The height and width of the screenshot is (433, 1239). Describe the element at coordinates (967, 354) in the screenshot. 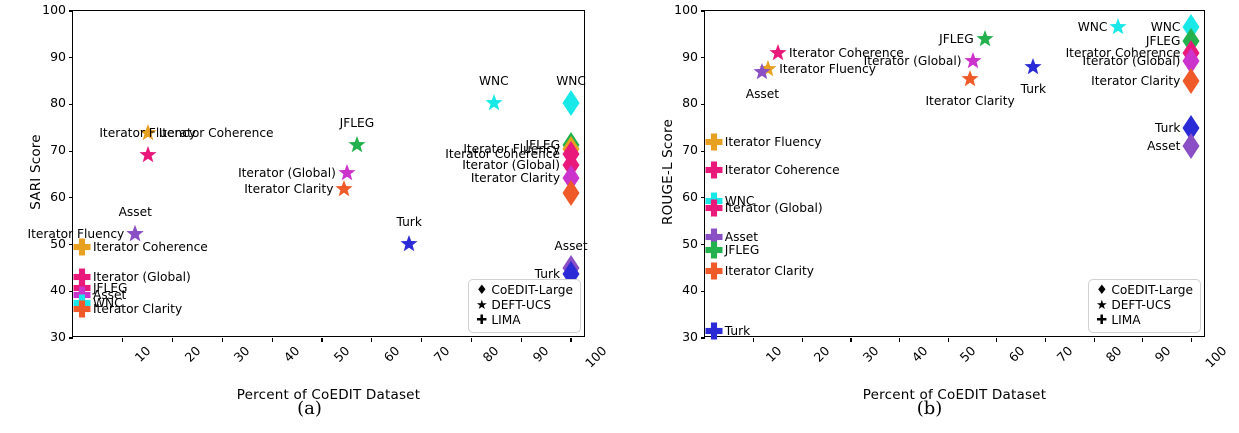

I see `x-tick-label: 50` at that location.